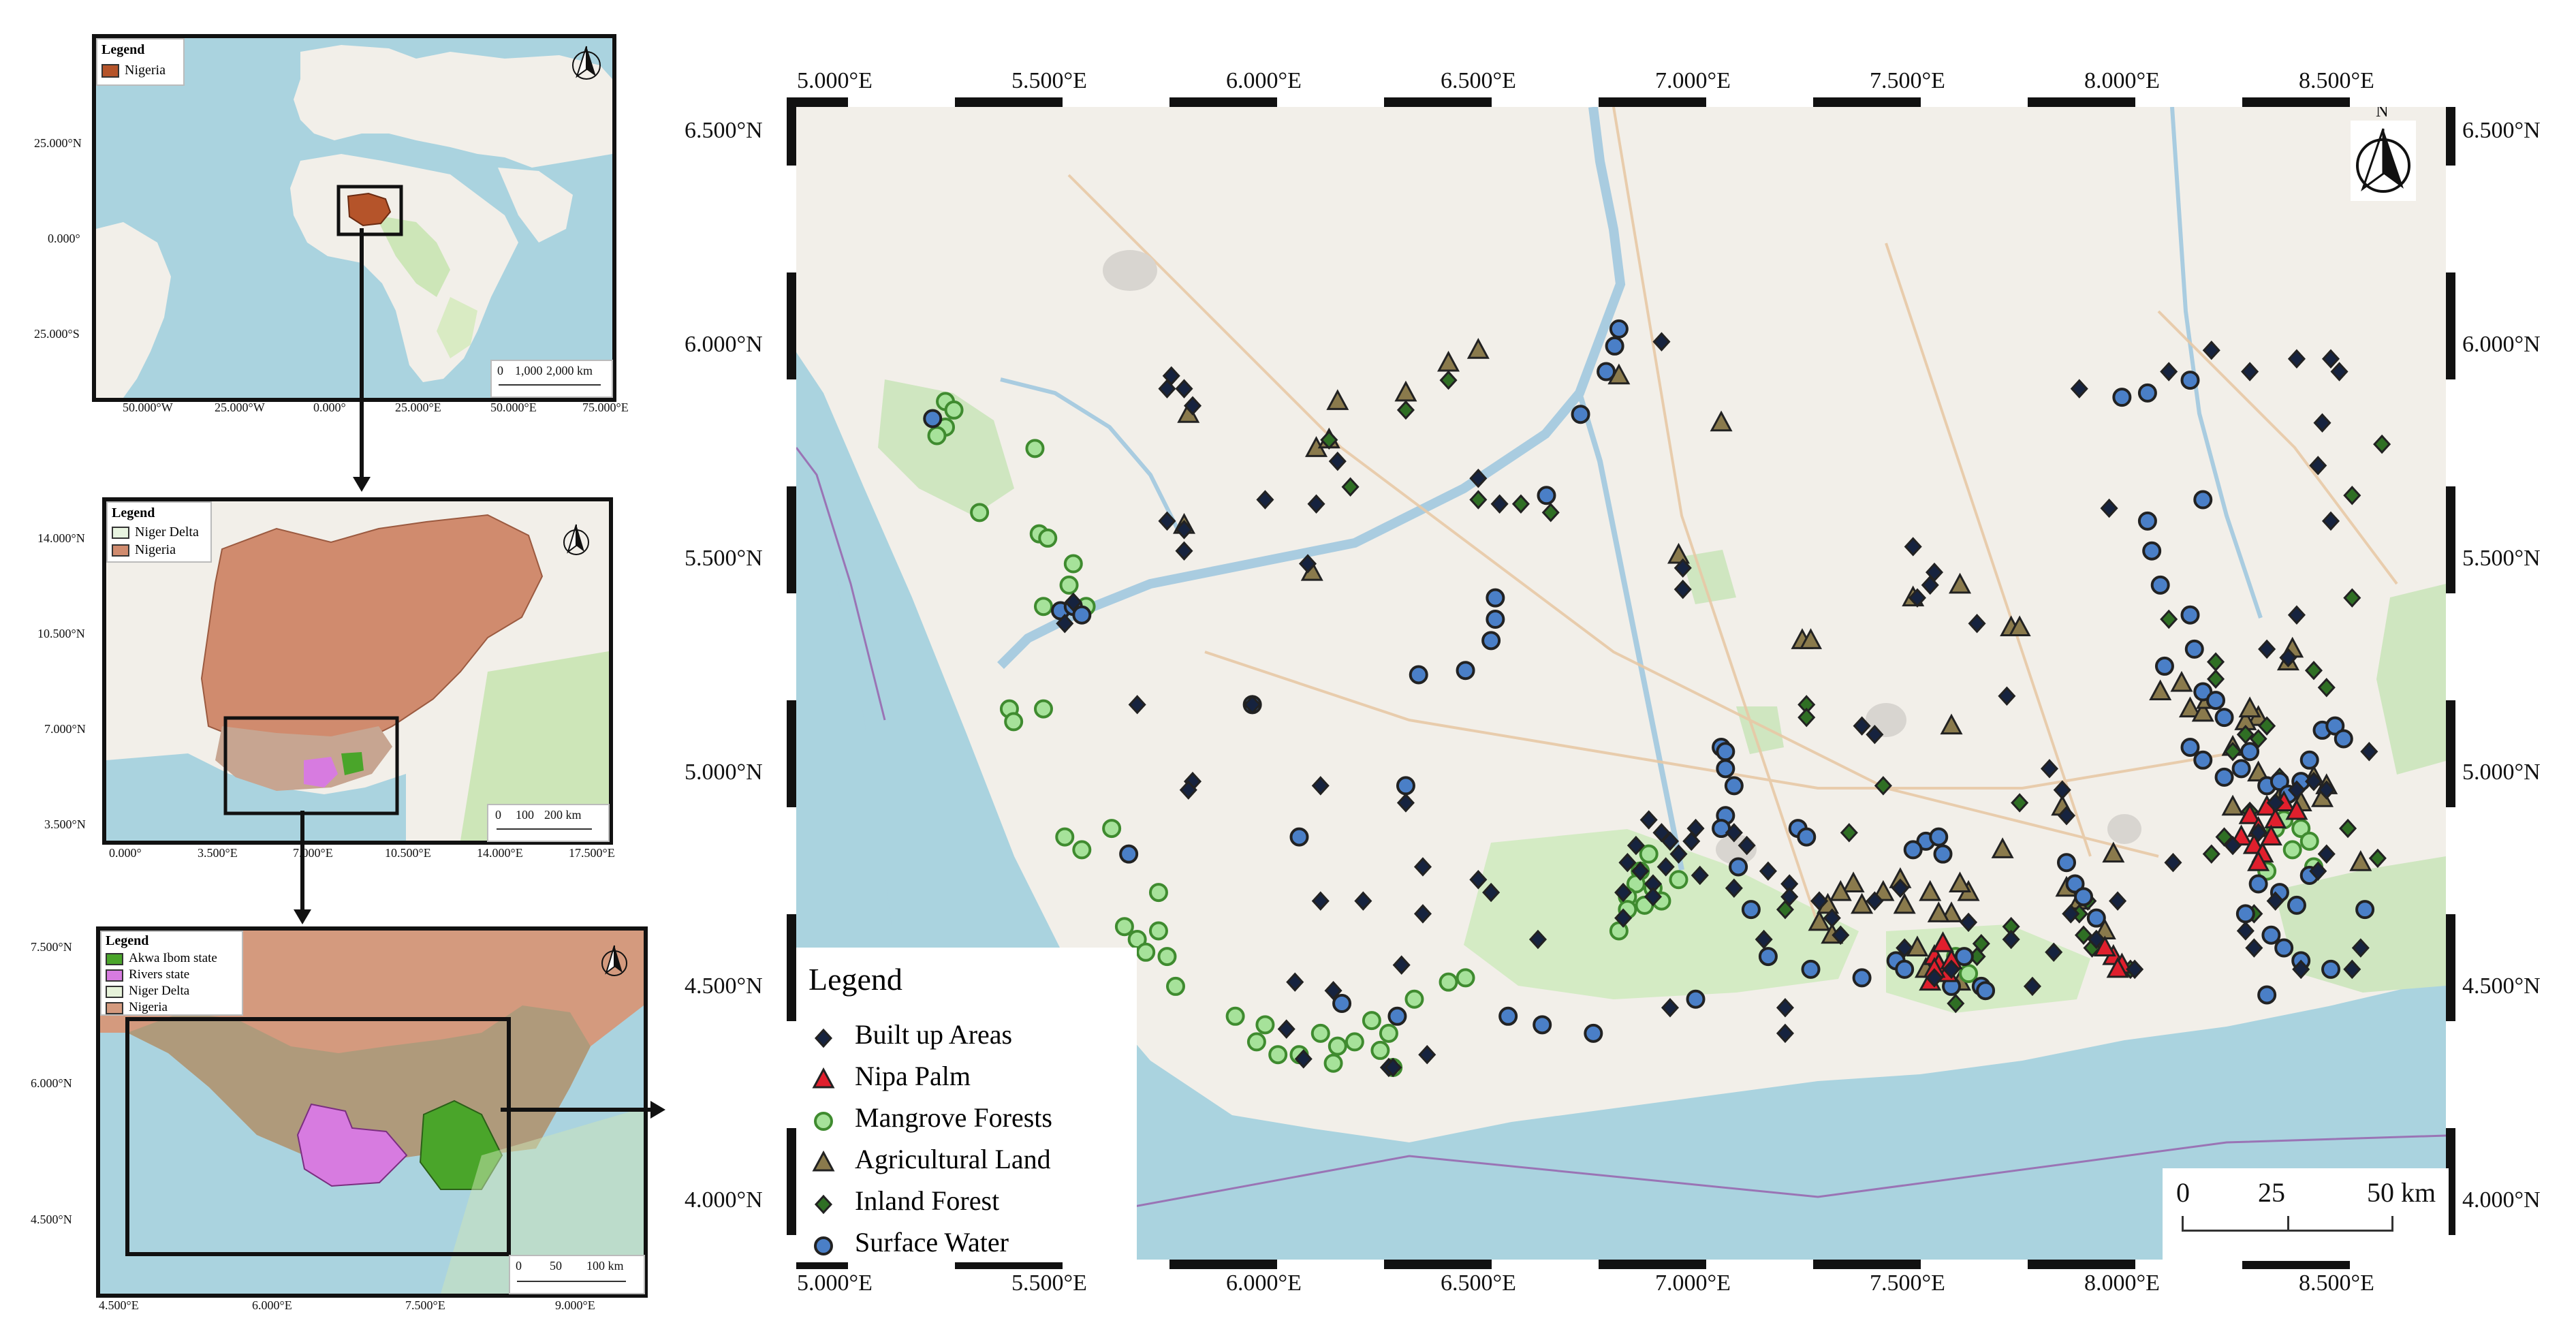  What do you see at coordinates (1478, 80) in the screenshot?
I see `main-lon-label-top: 6.500°E` at bounding box center [1478, 80].